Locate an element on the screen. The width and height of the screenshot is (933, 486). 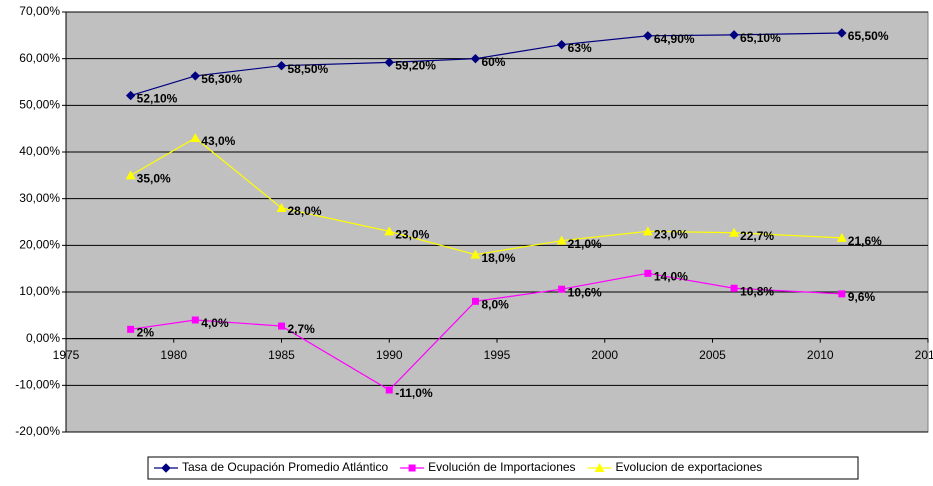
y-tick-label: 60,00% is located at coordinates (39, 58).